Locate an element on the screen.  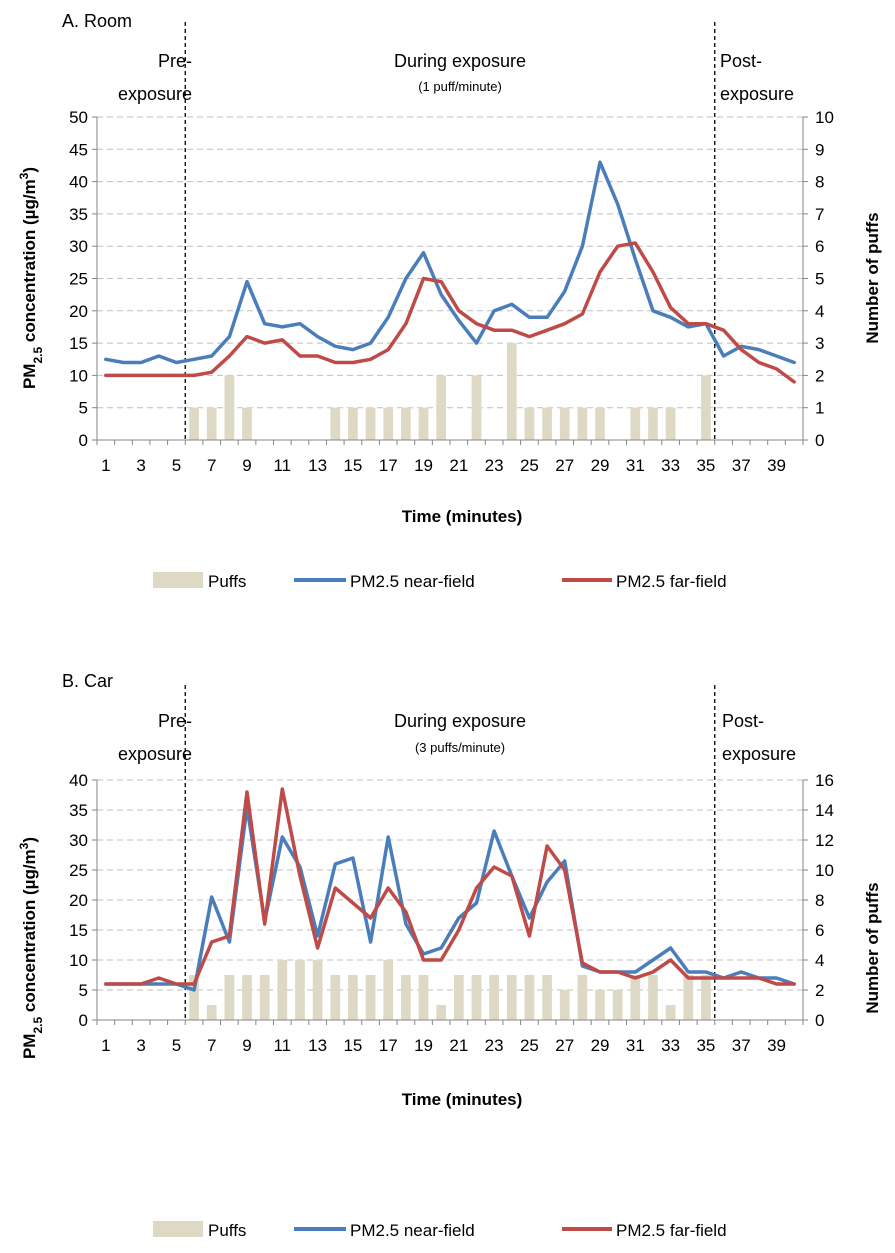
y-right-tick-label: 14 is located at coordinates (824, 810).